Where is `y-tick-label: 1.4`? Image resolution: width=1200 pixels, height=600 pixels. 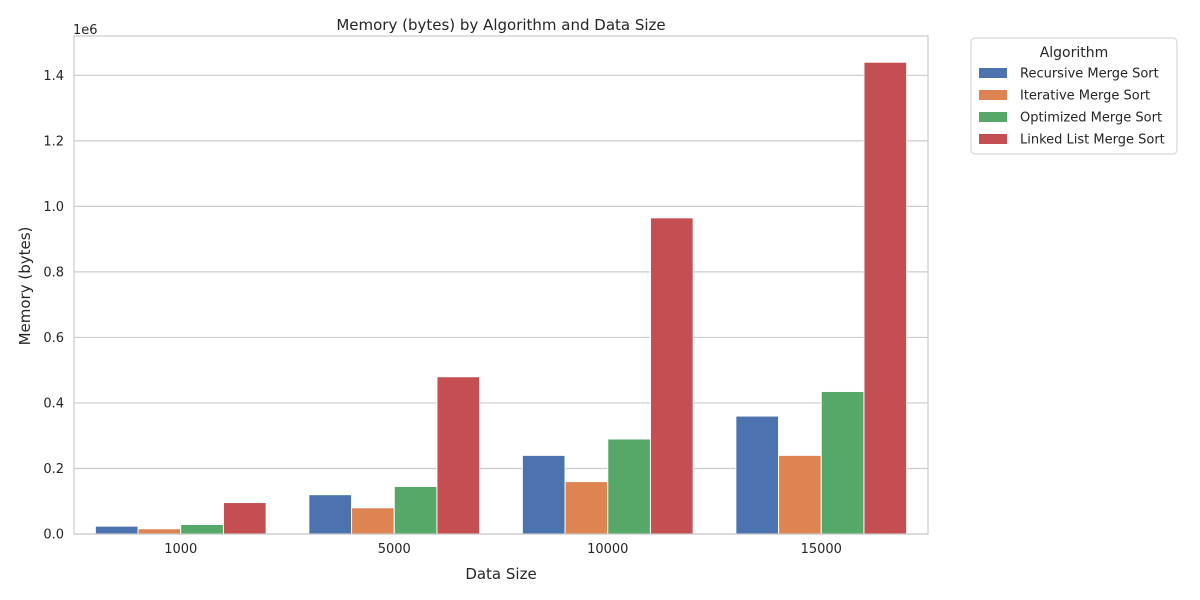
y-tick-label: 1.4 is located at coordinates (53, 76).